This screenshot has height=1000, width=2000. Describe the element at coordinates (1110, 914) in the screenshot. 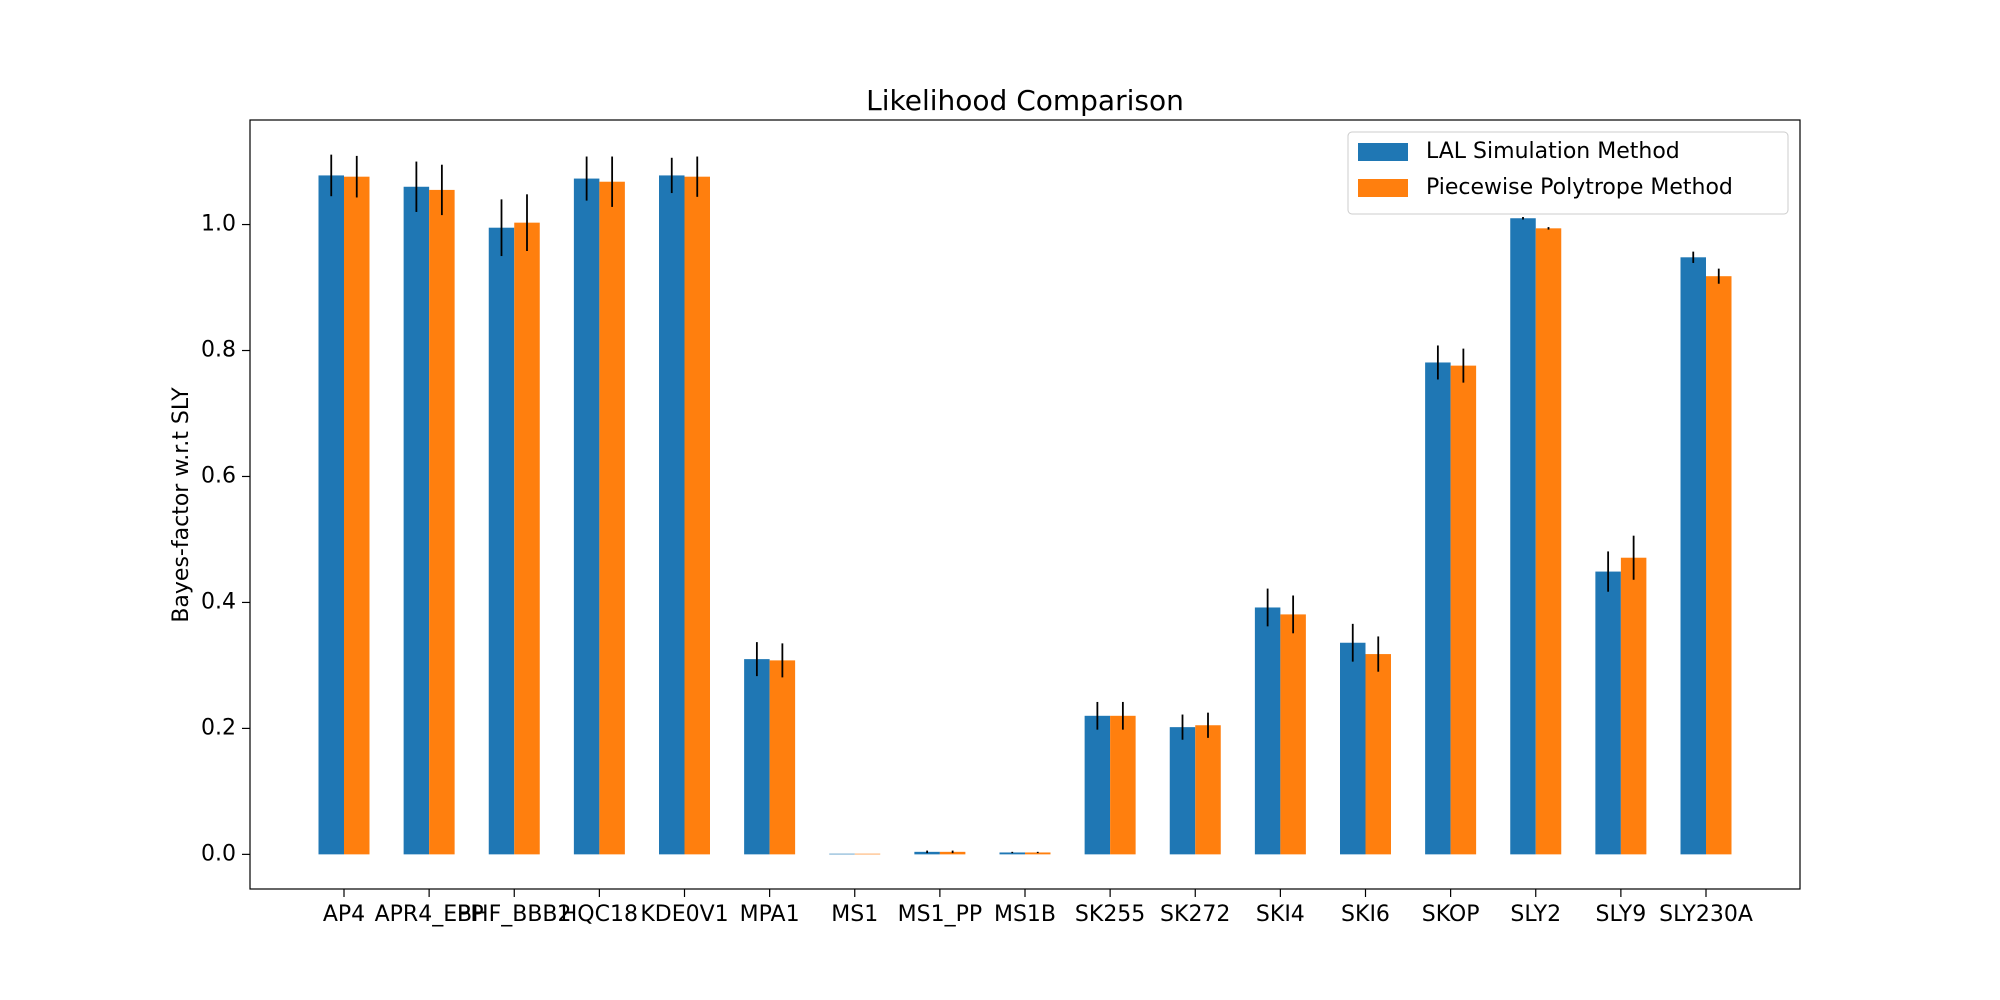

I see `x-tick-label: SK255` at that location.